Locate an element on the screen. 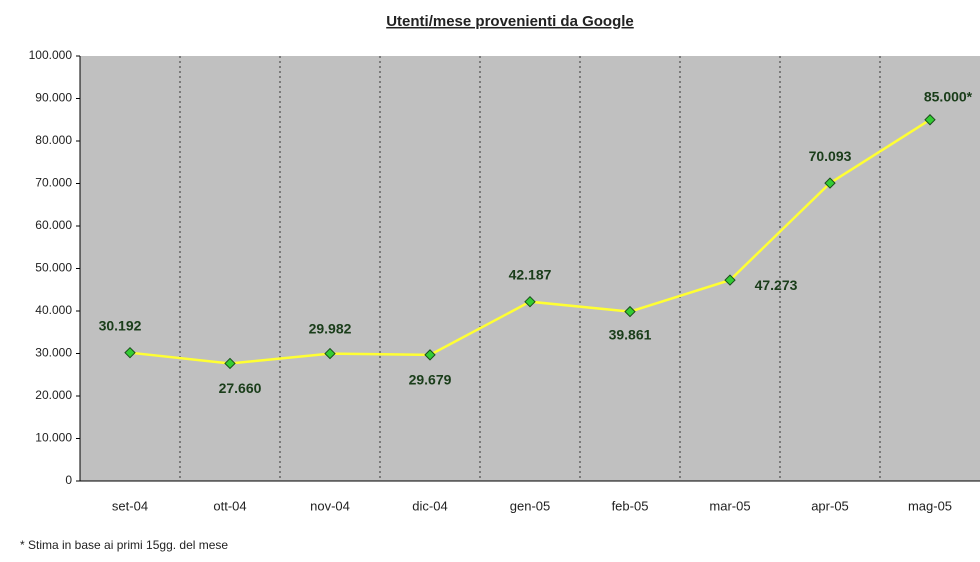 The image size is (980, 562). x-tick-label: apr-05 is located at coordinates (830, 505).